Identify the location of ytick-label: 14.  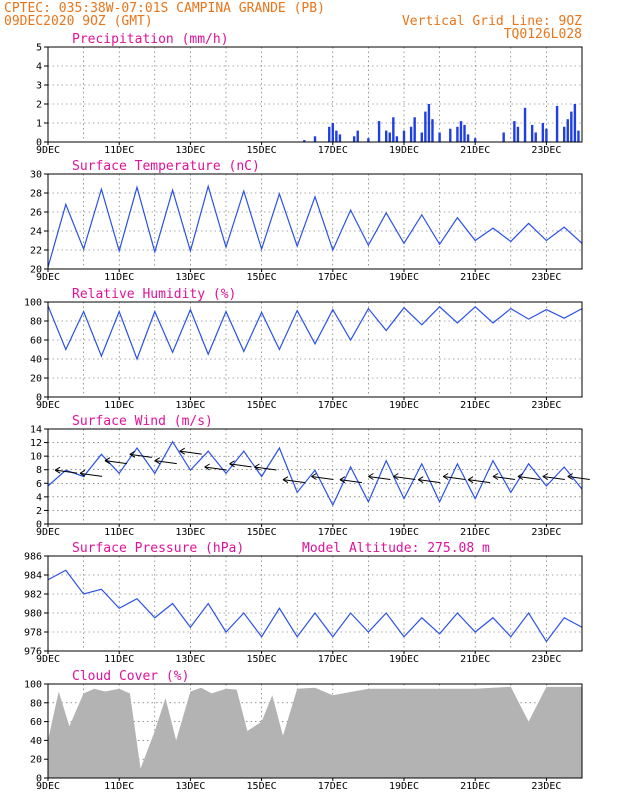
(36, 430).